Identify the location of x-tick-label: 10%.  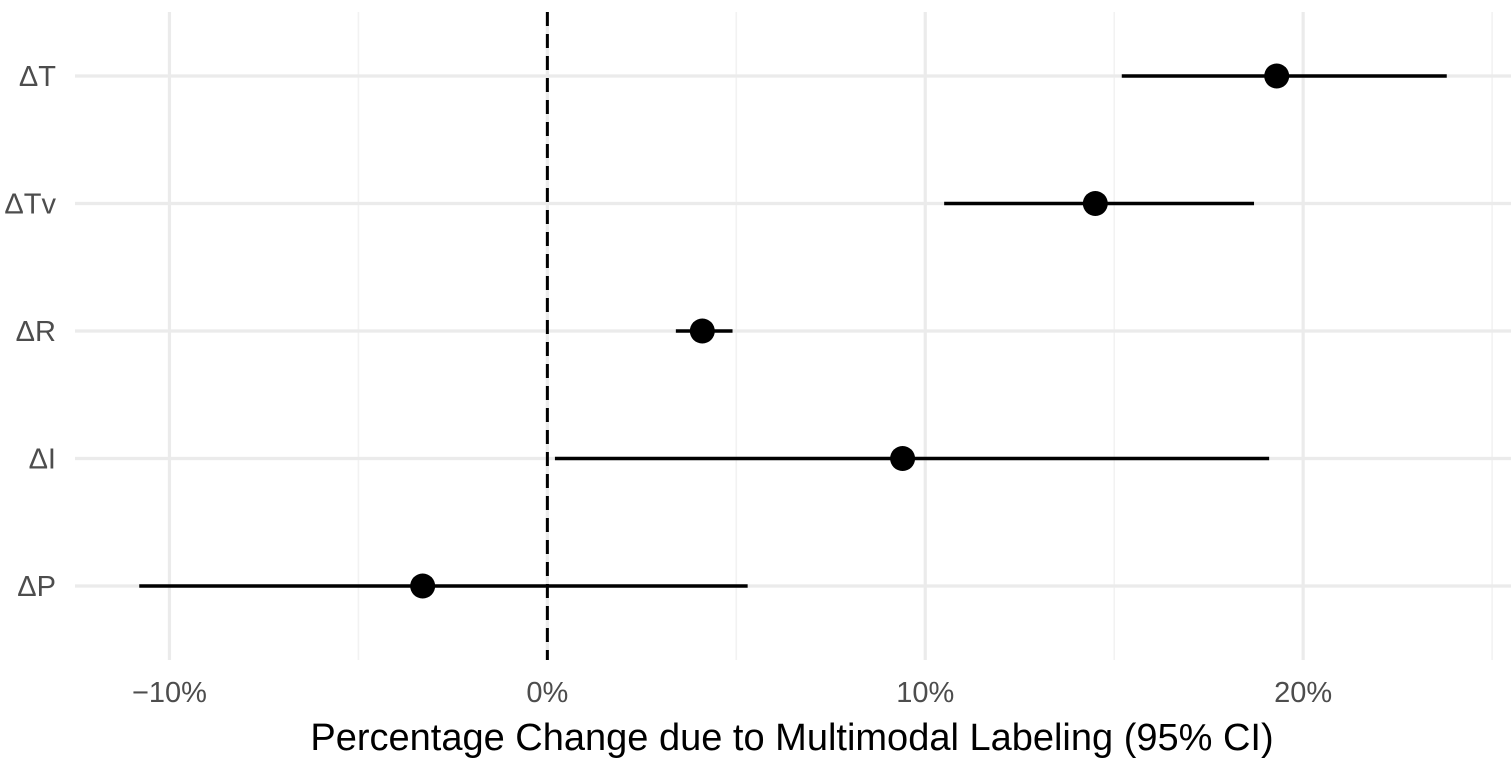
(925, 693).